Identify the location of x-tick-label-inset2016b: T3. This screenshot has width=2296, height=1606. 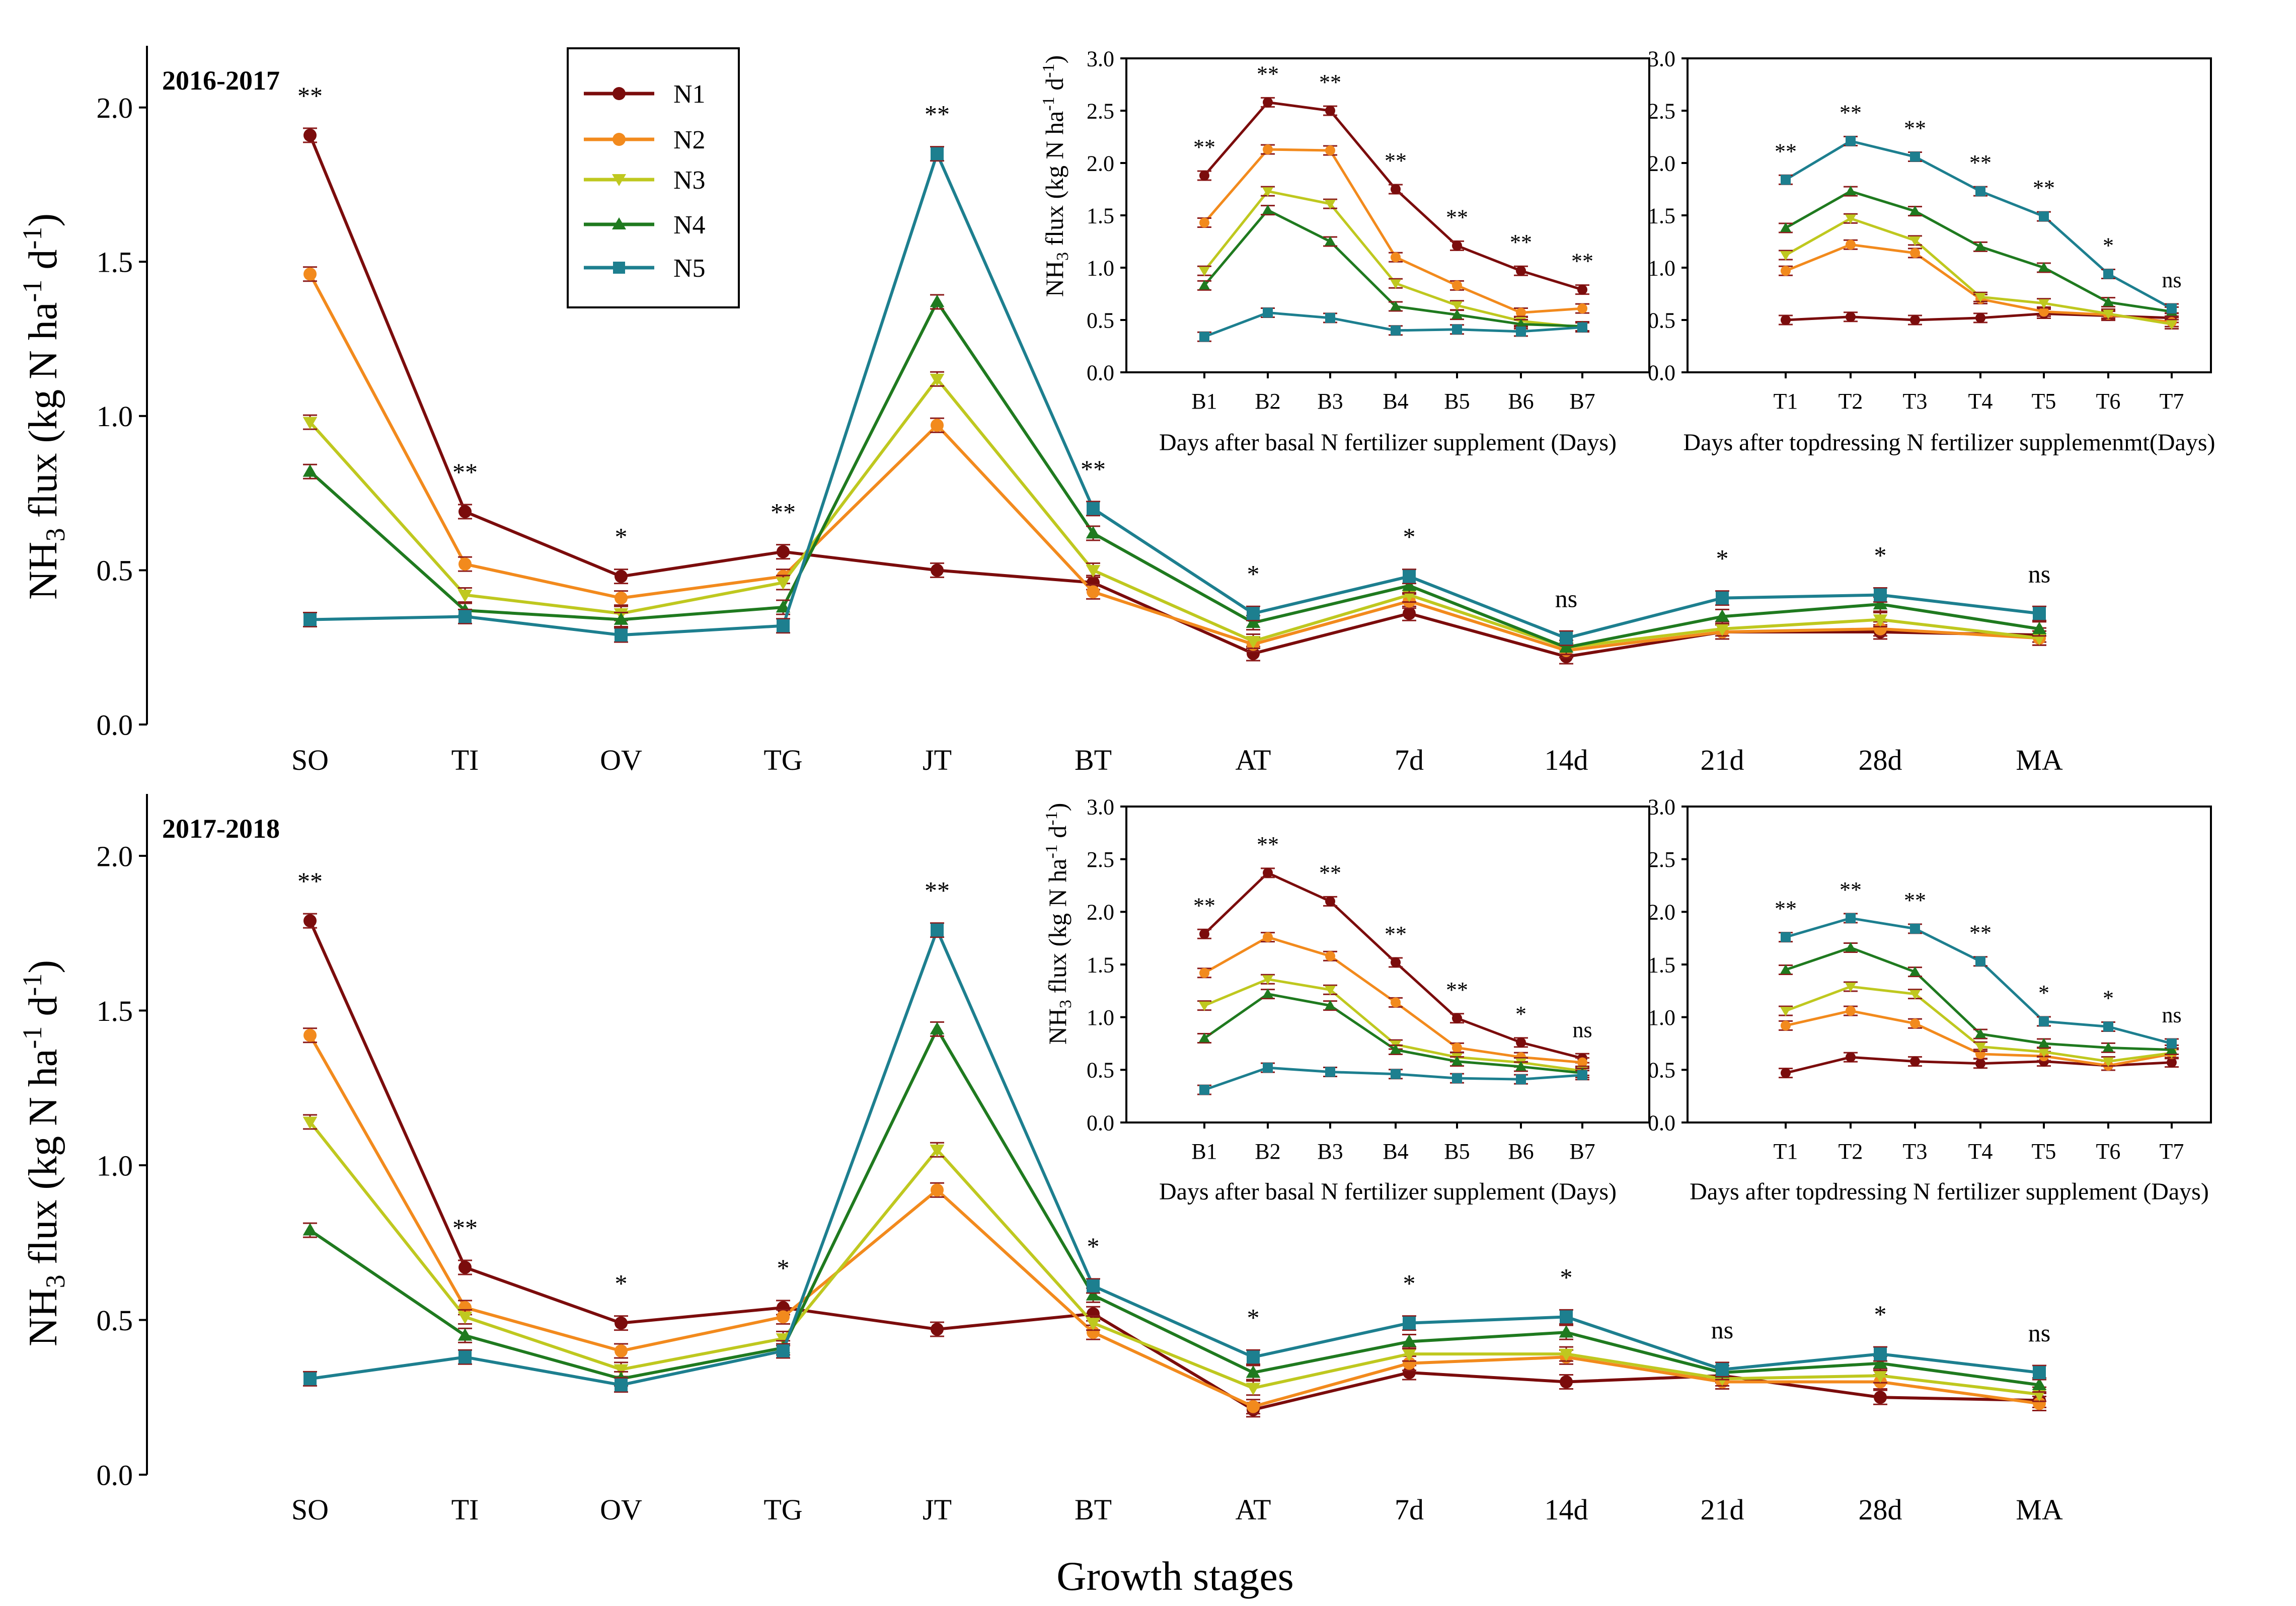
(1915, 402).